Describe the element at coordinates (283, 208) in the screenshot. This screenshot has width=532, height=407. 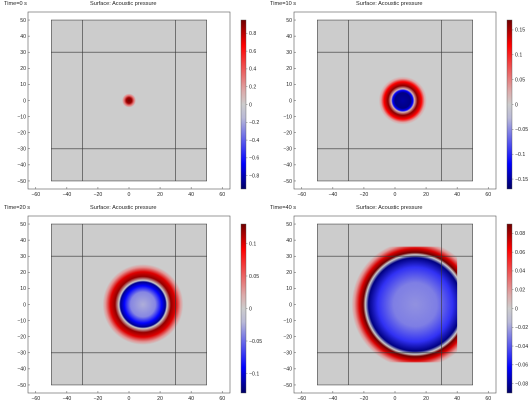
I see `time-label: Time=40 s` at that location.